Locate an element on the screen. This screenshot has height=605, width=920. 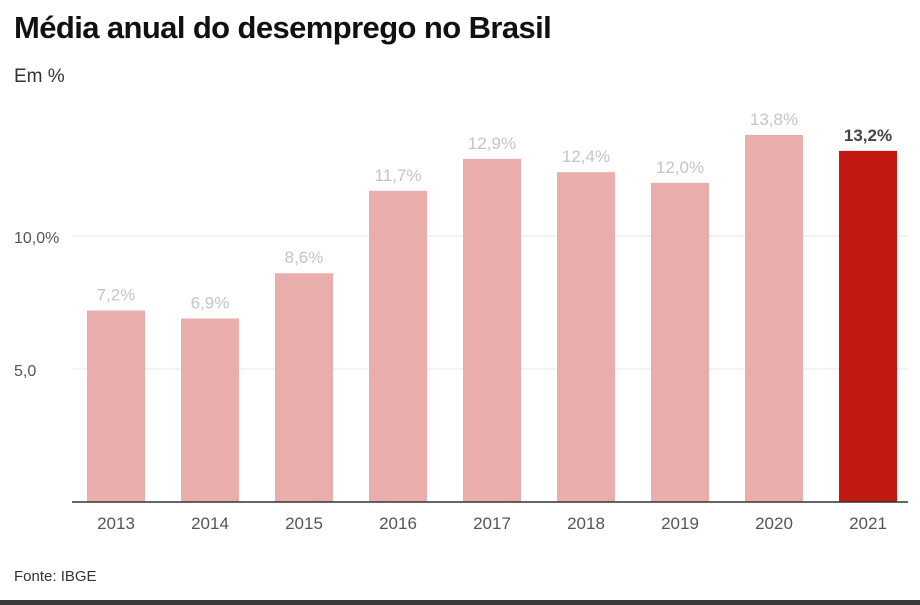
x-tick-label-2017: 2017 is located at coordinates (492, 523).